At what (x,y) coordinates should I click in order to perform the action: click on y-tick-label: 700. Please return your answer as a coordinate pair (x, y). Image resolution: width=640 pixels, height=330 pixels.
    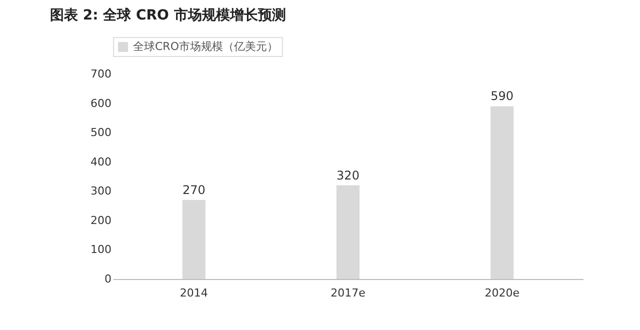
    Looking at the image, I should click on (101, 74).